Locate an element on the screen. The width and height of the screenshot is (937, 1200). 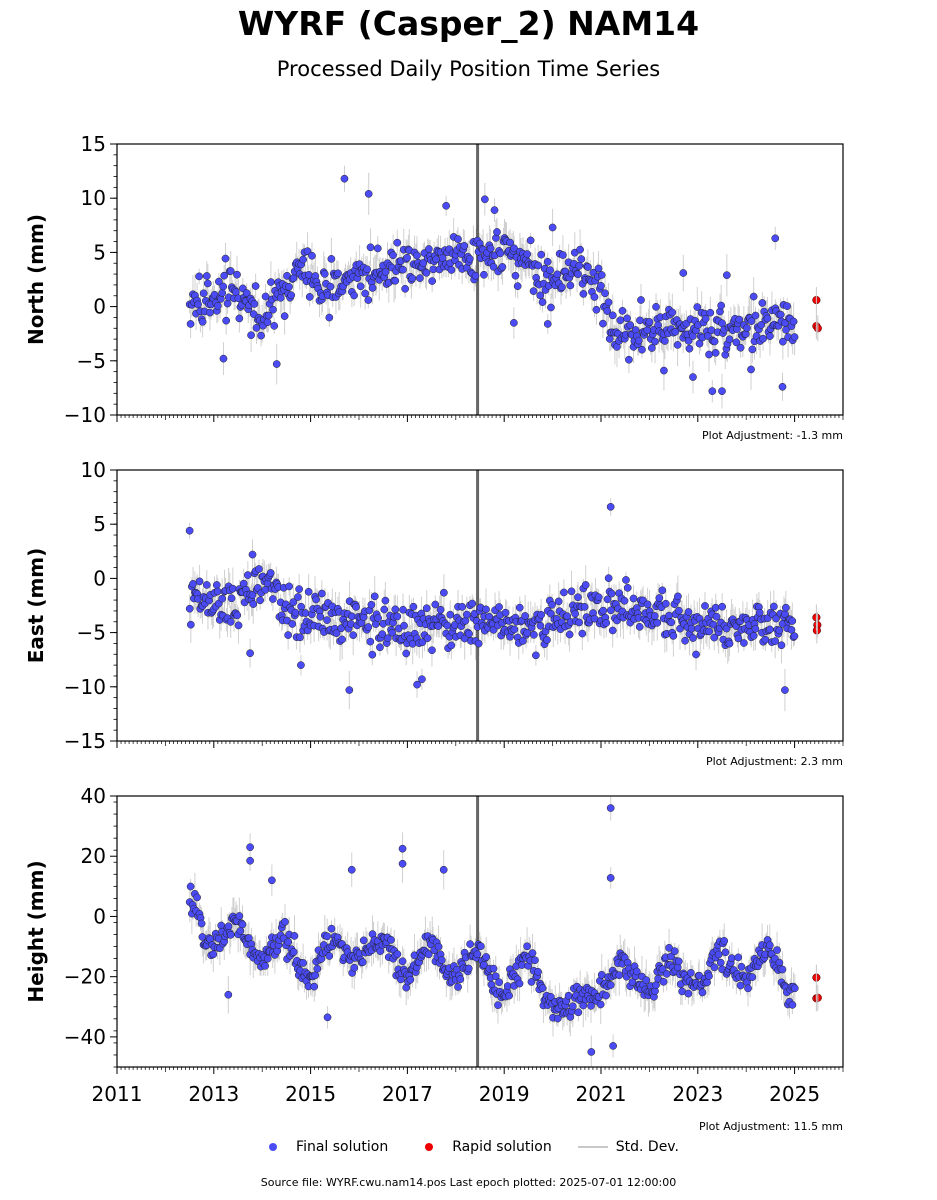
y-tick-label: 20 is located at coordinates (93, 856).